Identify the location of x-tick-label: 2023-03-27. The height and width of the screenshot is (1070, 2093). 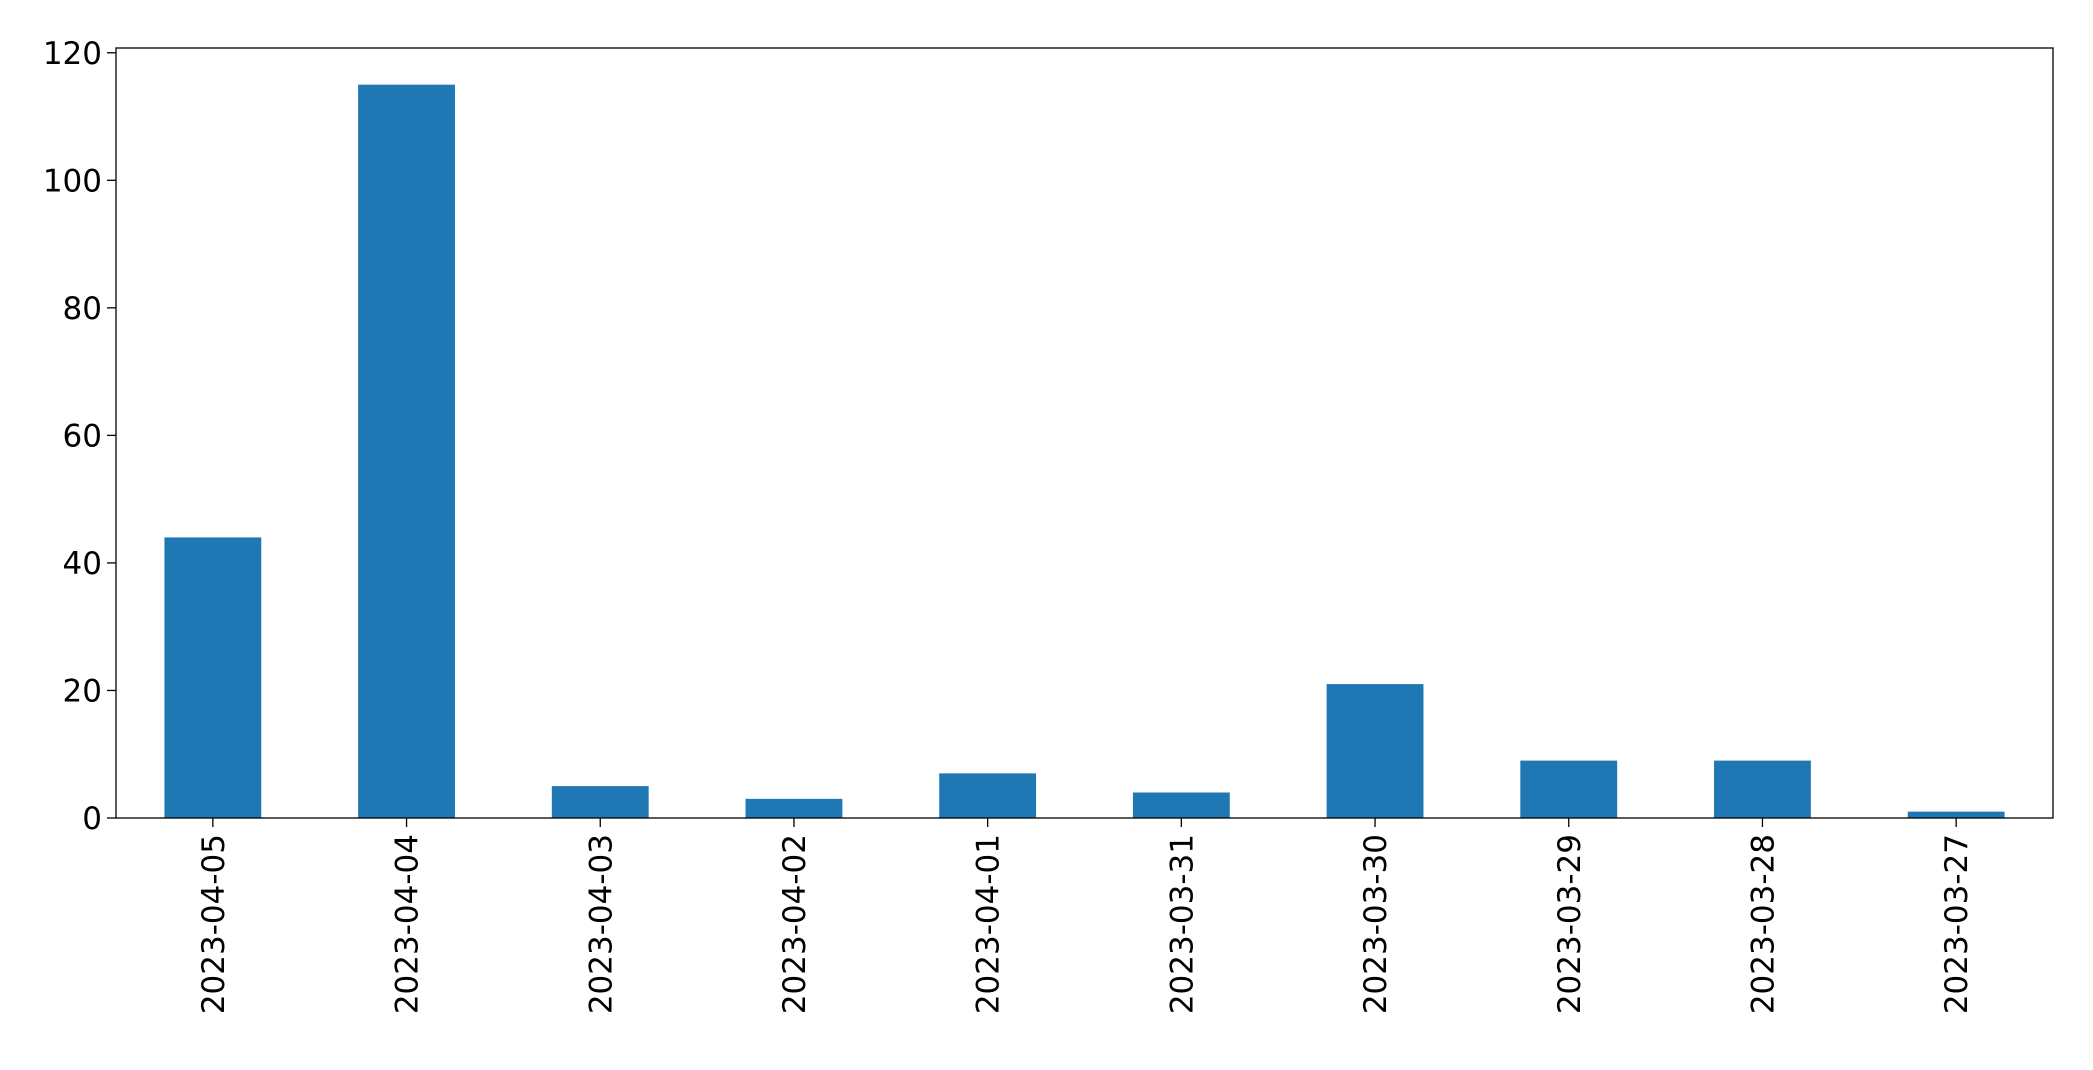
(1957, 924).